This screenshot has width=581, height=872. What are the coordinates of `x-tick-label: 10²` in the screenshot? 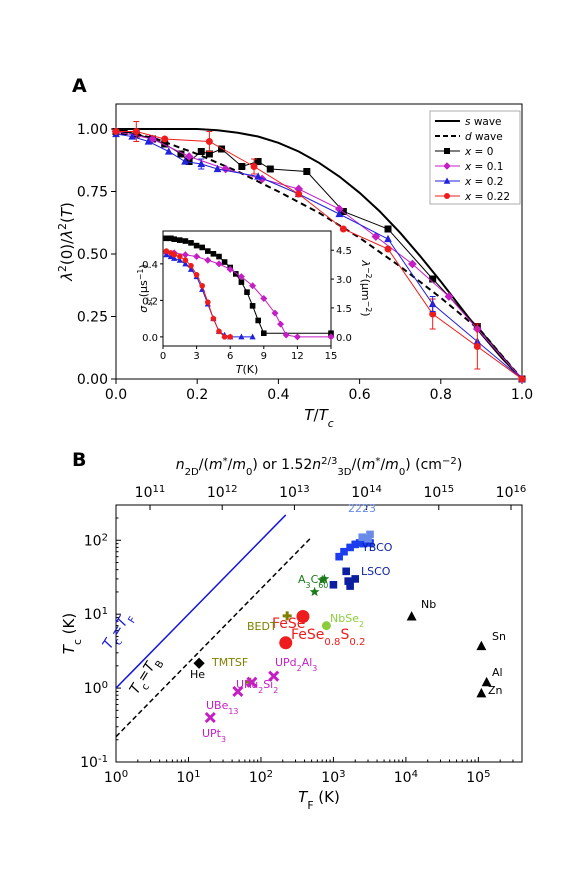 It's located at (261, 778).